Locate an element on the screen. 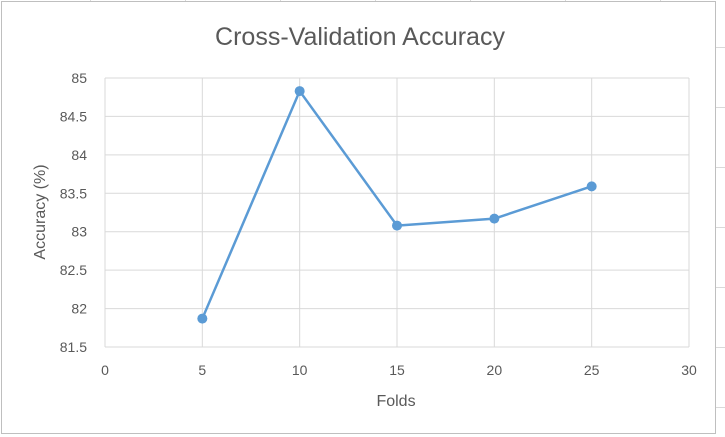  y-tick-label: 81.5 is located at coordinates (73, 347).